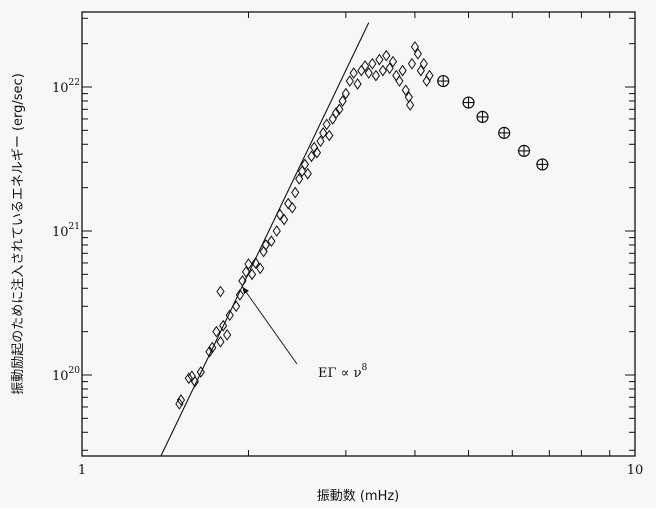  I want to click on x-tick-labels: 1 10, so click(360, 470).